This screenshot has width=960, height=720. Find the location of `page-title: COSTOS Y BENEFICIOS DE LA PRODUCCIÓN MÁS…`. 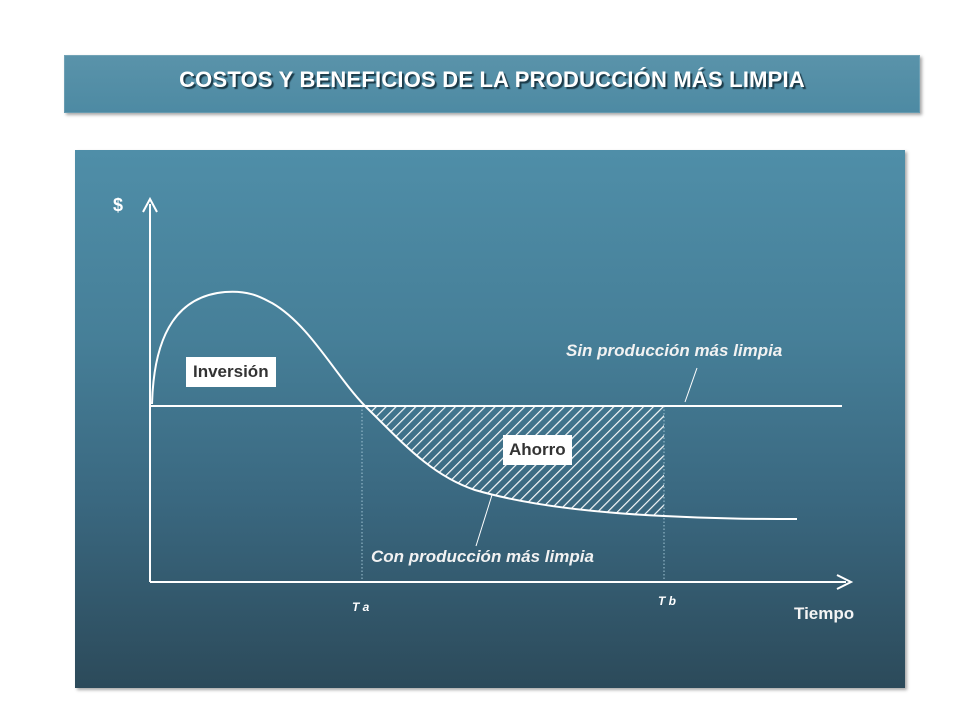

page-title: COSTOS Y BENEFICIOS DE LA PRODUCCIÓN MÁS… is located at coordinates (492, 79).